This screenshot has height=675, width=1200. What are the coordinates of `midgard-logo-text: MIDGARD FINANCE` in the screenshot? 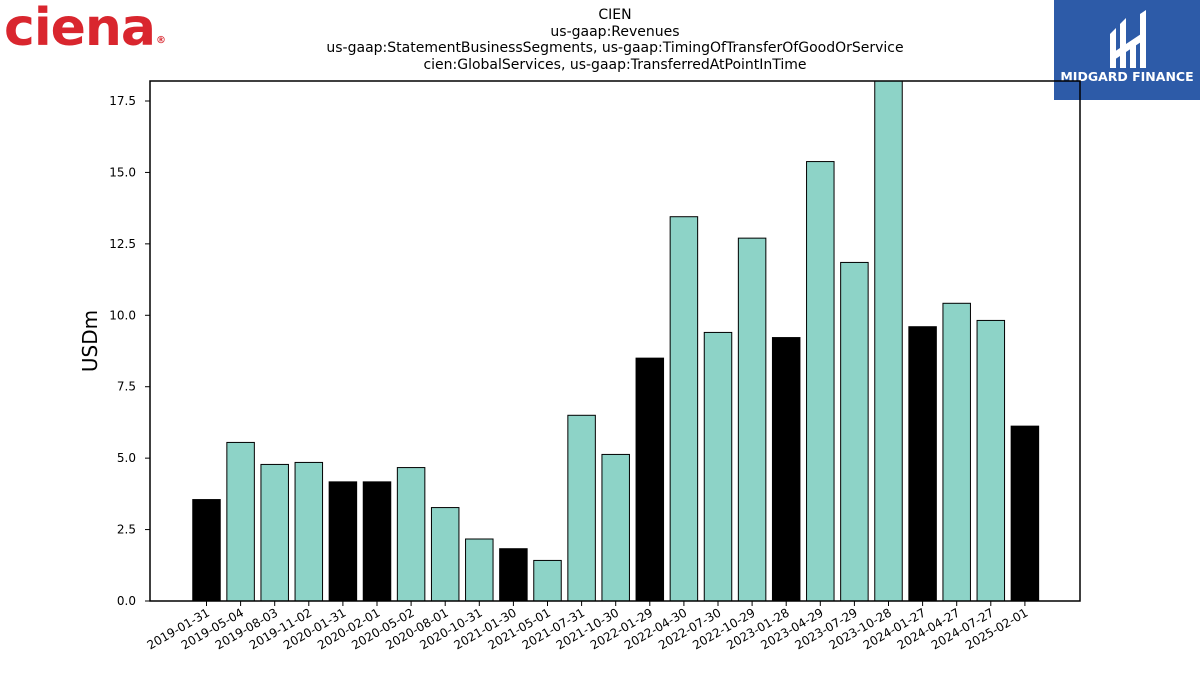 It's located at (1127, 76).